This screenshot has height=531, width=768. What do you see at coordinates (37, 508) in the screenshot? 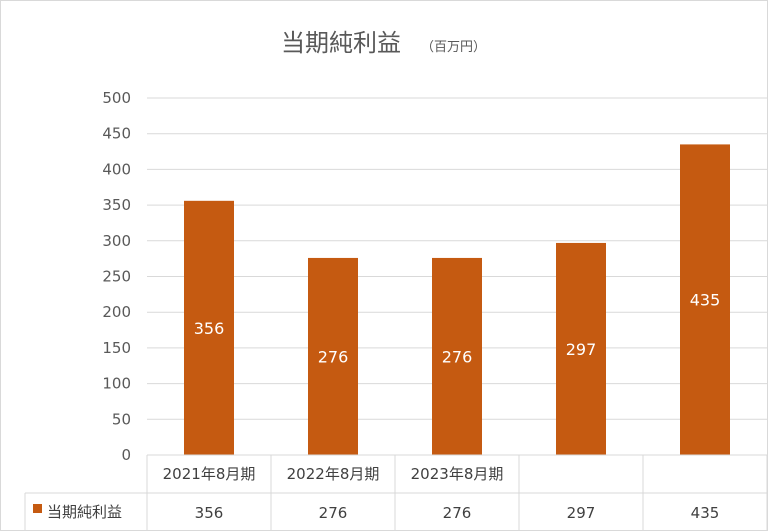
I see `legend-key` at bounding box center [37, 508].